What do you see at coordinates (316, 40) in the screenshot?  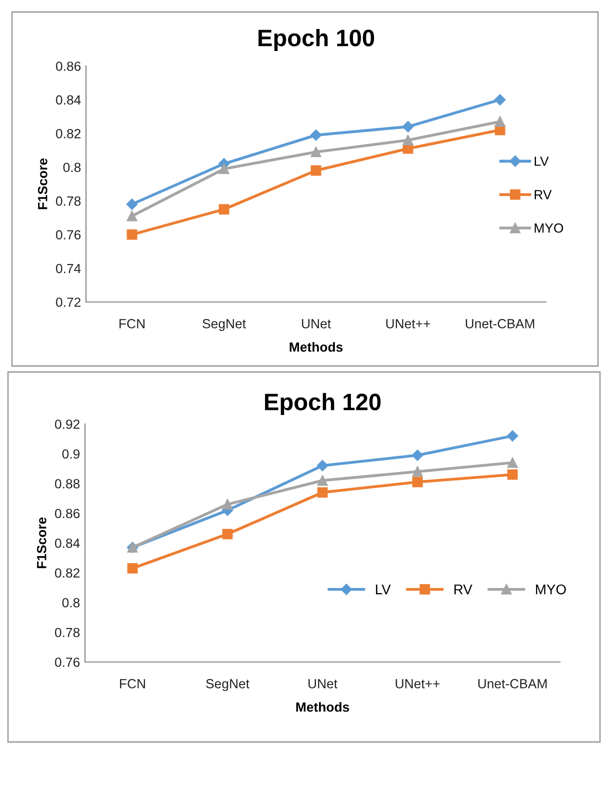 I see `chart-title: Epoch 100` at bounding box center [316, 40].